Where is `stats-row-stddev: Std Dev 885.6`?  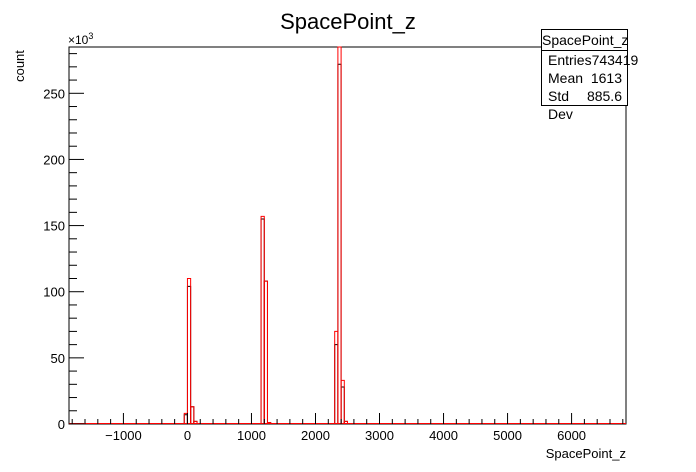
stats-row-stddev: Std Dev 885.6 is located at coordinates (584, 104).